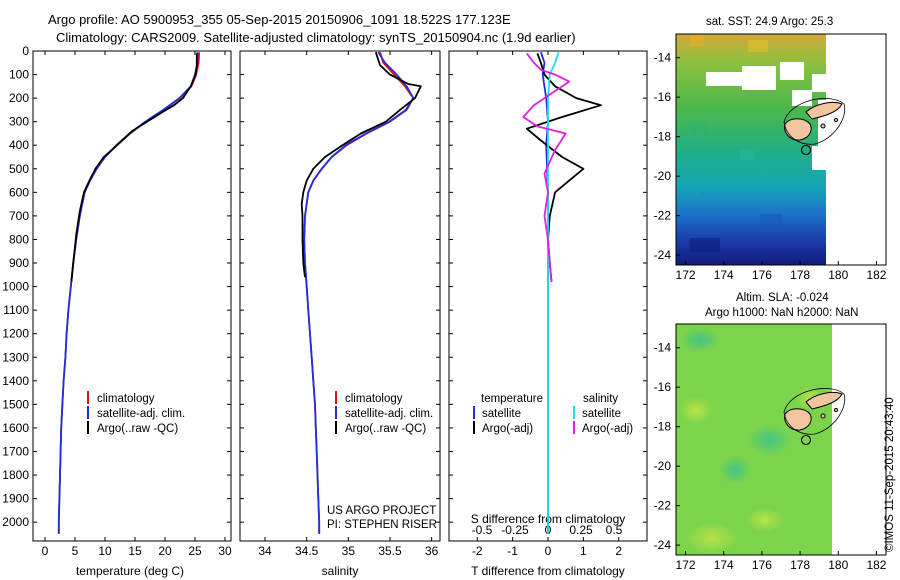 The height and width of the screenshot is (580, 900). I want to click on x-tick-label: -2, so click(477, 551).